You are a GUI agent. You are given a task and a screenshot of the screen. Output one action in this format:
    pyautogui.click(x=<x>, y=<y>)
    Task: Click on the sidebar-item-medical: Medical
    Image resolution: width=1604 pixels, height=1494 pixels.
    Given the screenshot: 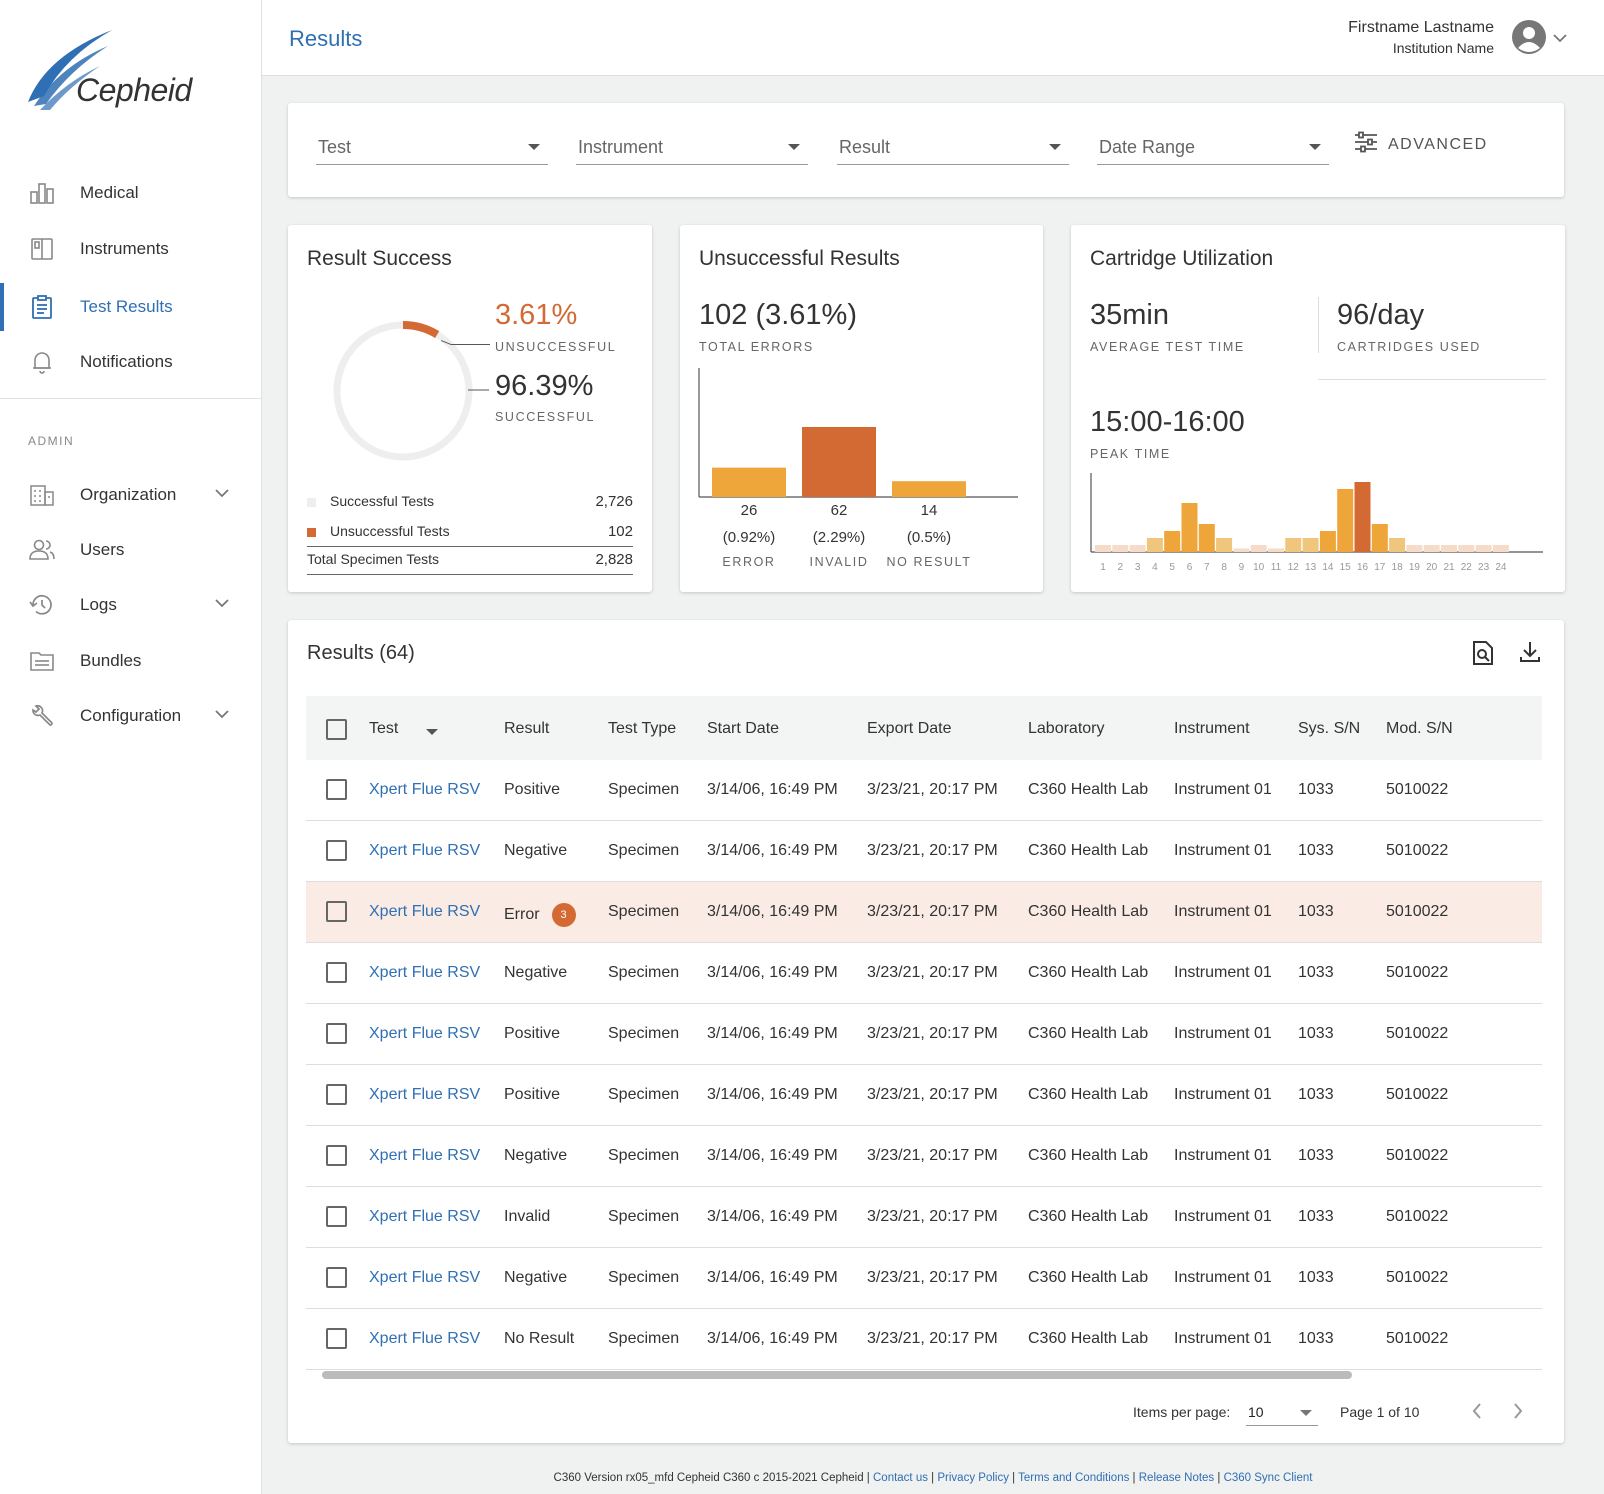 What is the action you would take?
    pyautogui.click(x=131, y=193)
    